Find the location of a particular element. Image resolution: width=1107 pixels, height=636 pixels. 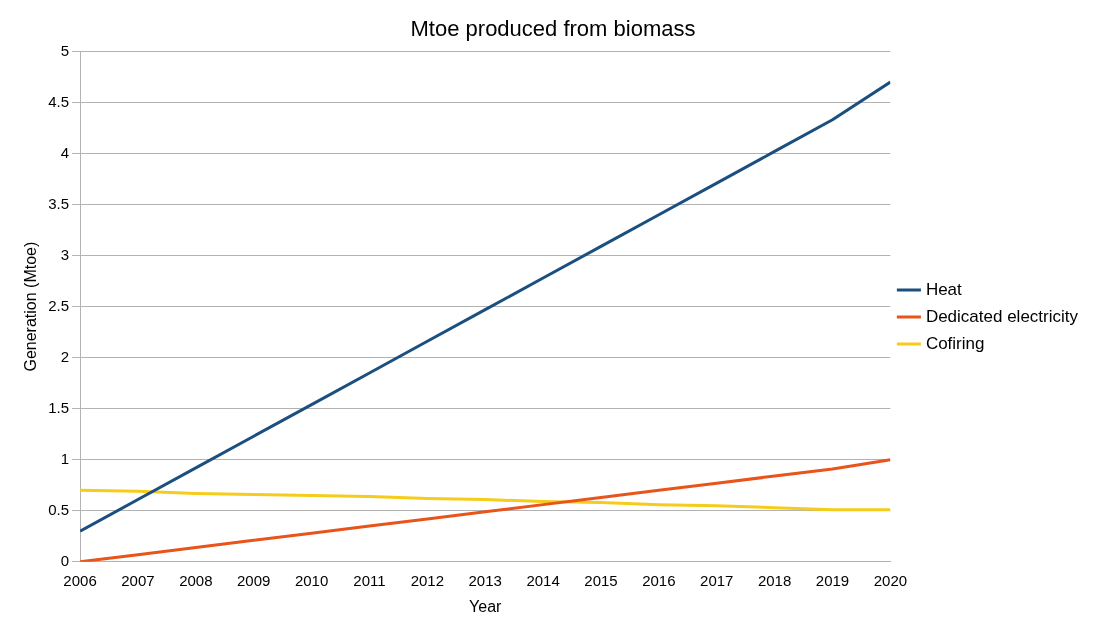

y-tick-label: 1.5 is located at coordinates (59, 407).